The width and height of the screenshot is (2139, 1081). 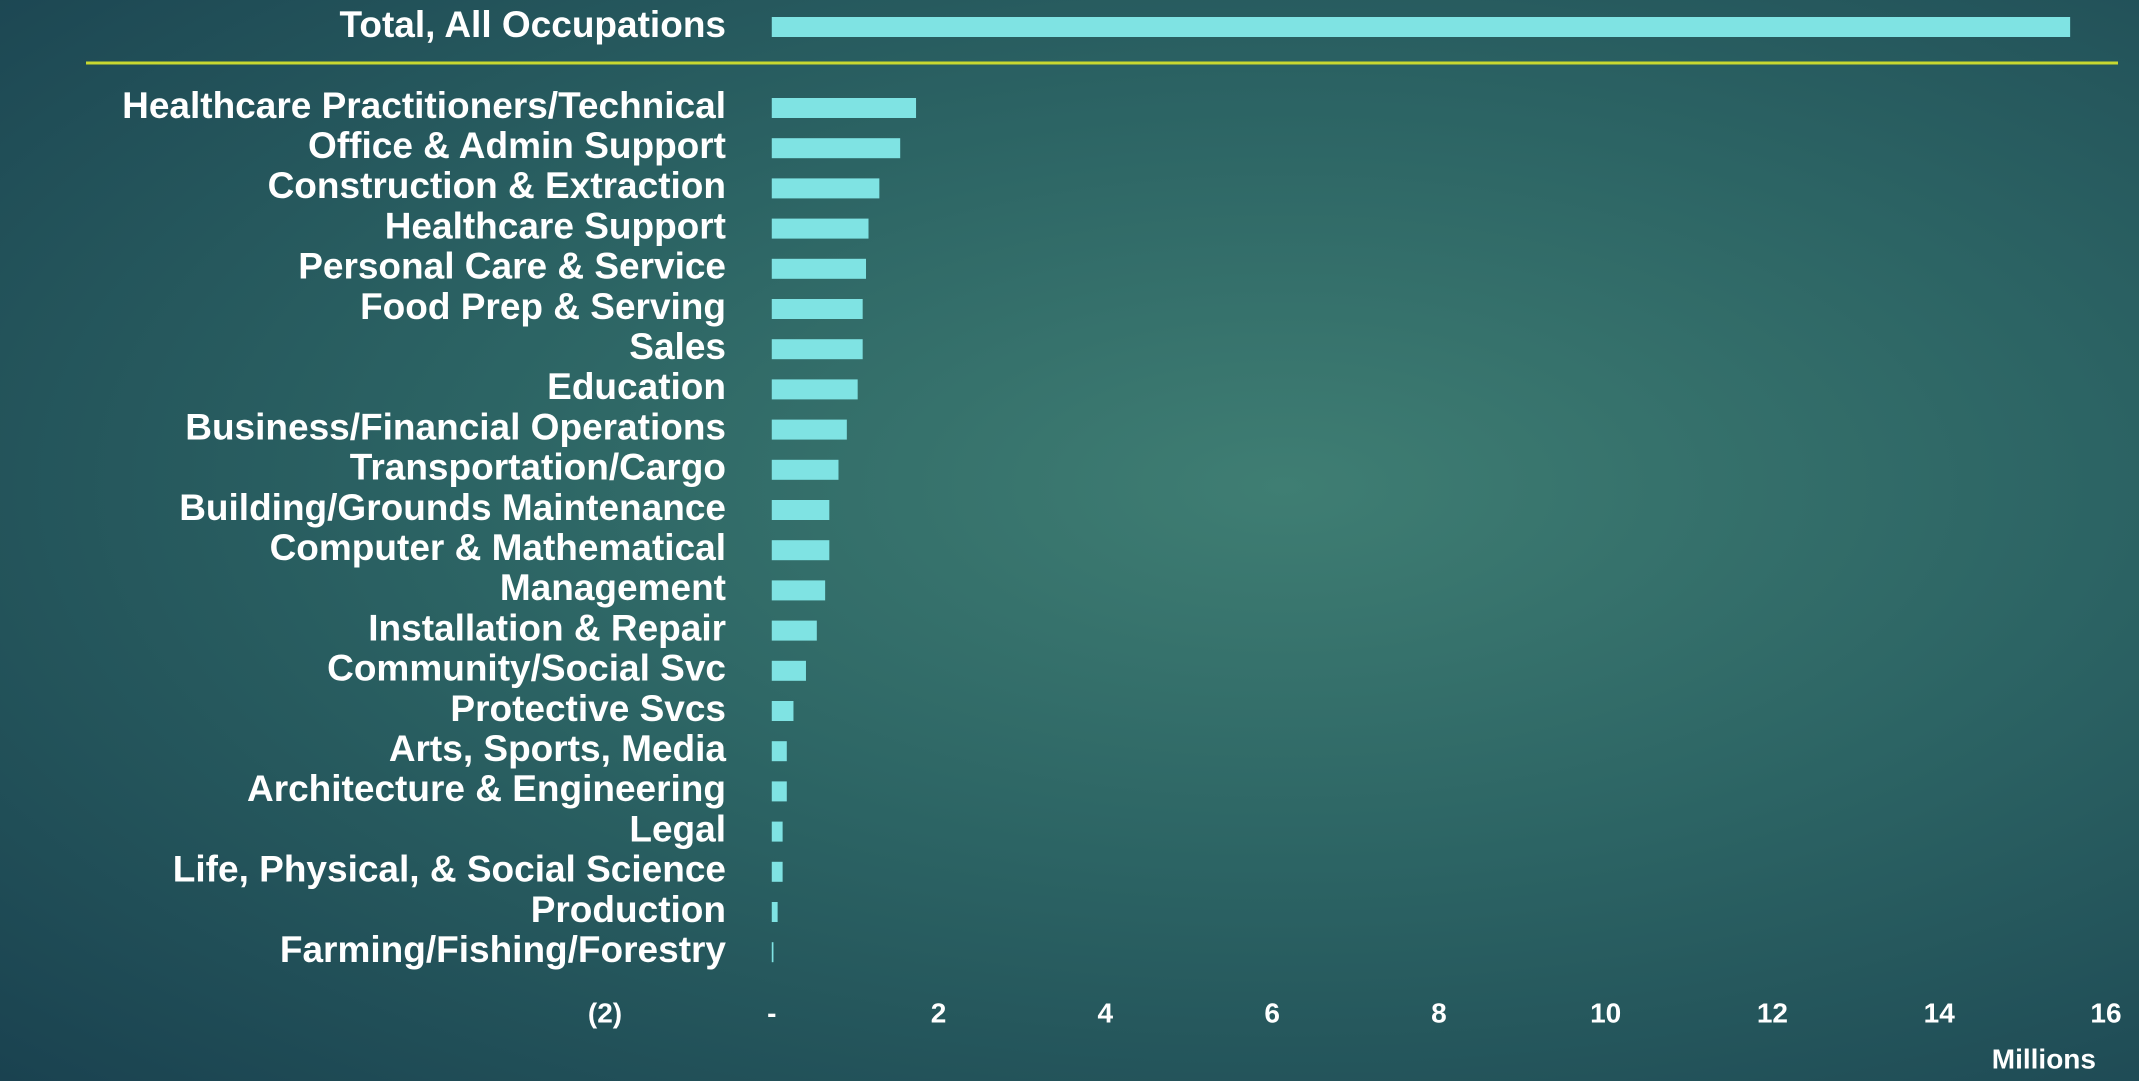 I want to click on y-tick-label: Computer & Mathematical, so click(x=498, y=547).